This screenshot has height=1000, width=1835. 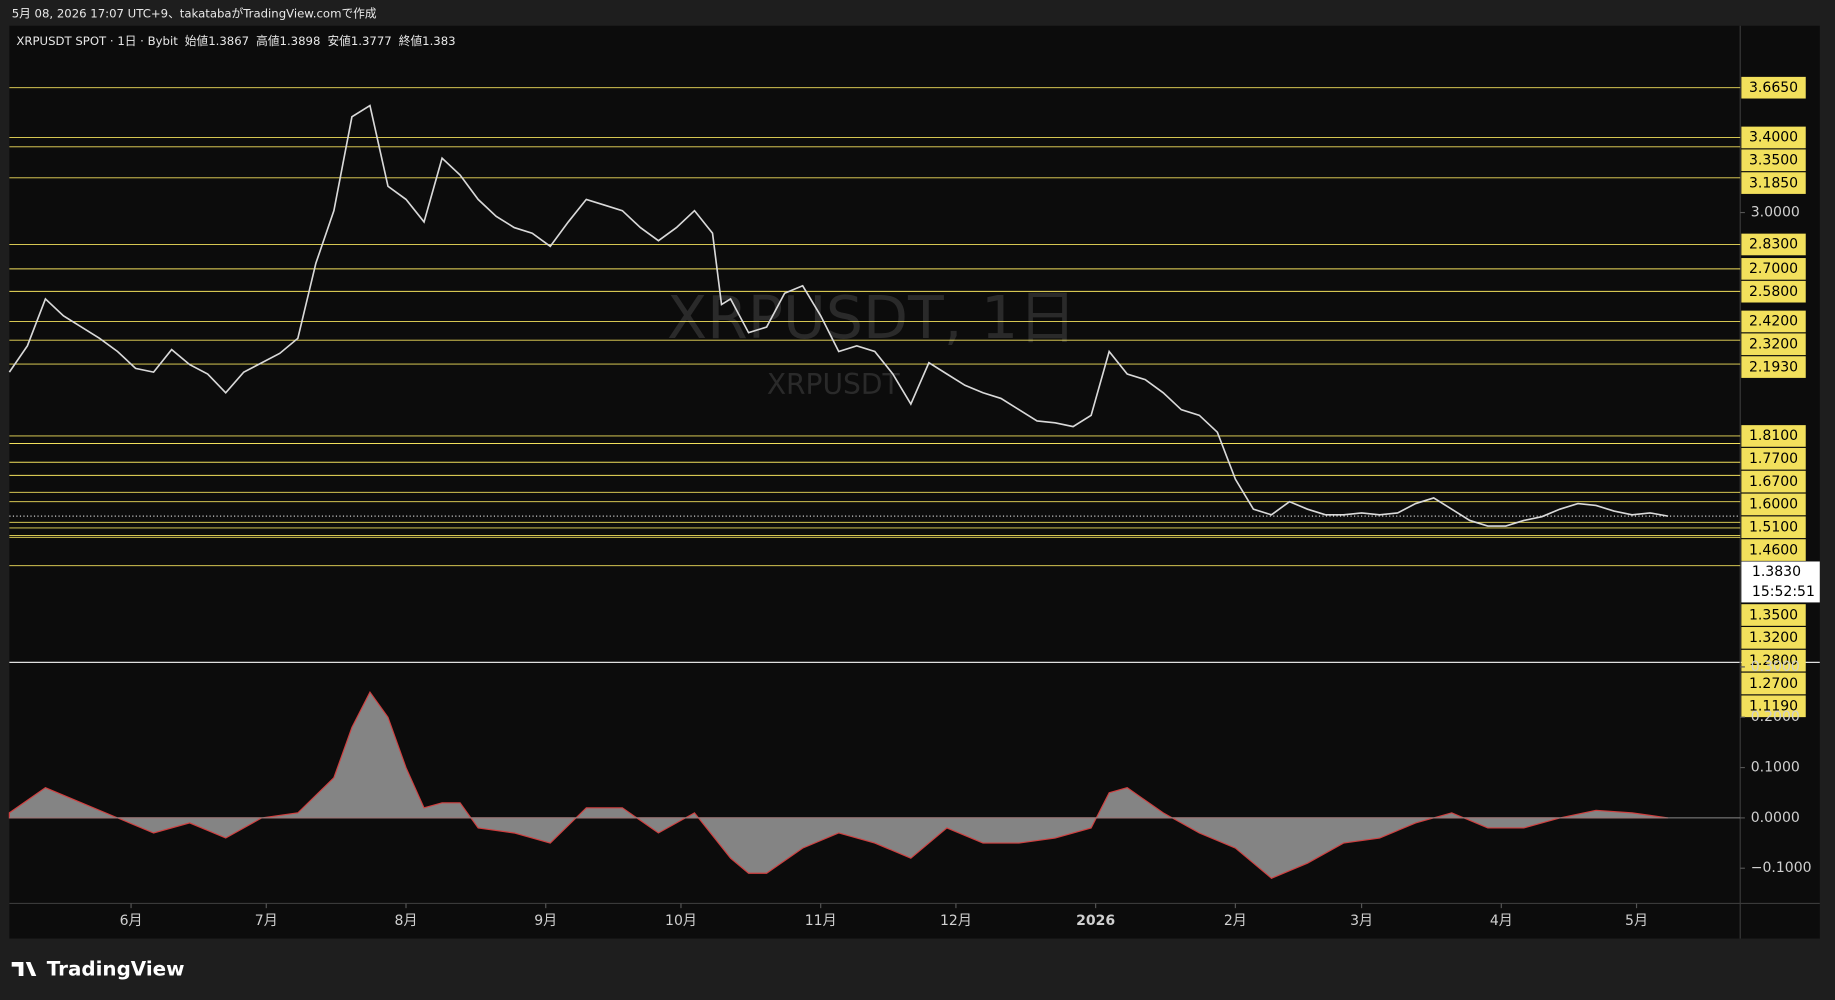 What do you see at coordinates (1235, 921) in the screenshot?
I see `x-tick-label: 2月` at bounding box center [1235, 921].